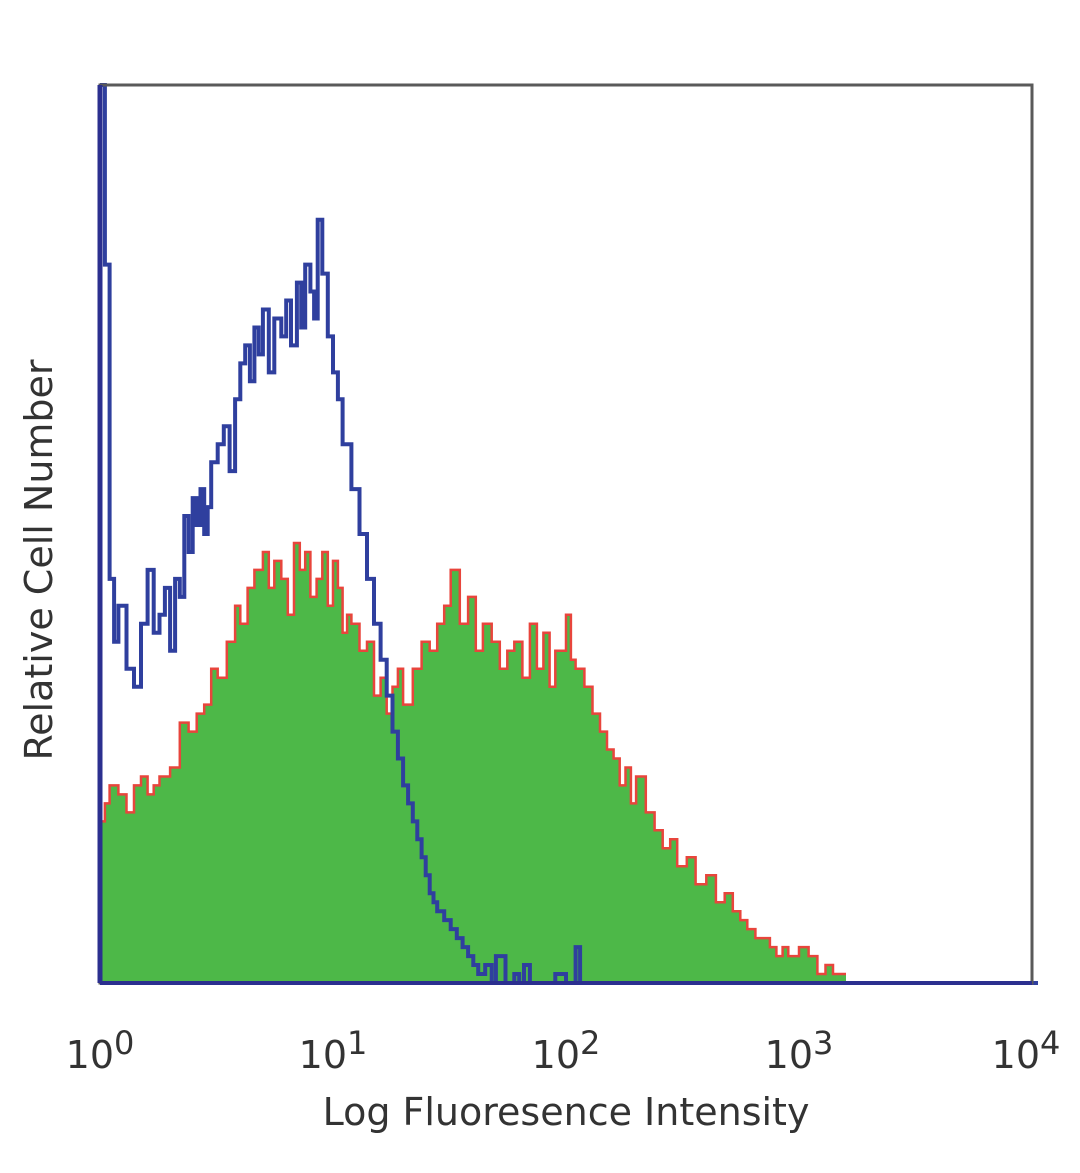 The image size is (1080, 1173). I want to click on x-tick-label: 10², so click(566, 1050).